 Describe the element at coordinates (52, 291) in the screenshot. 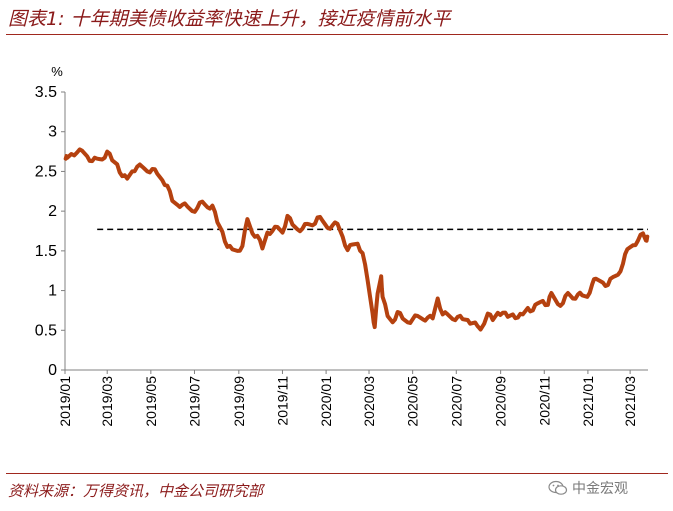

I see `y-tick-label: 1` at that location.